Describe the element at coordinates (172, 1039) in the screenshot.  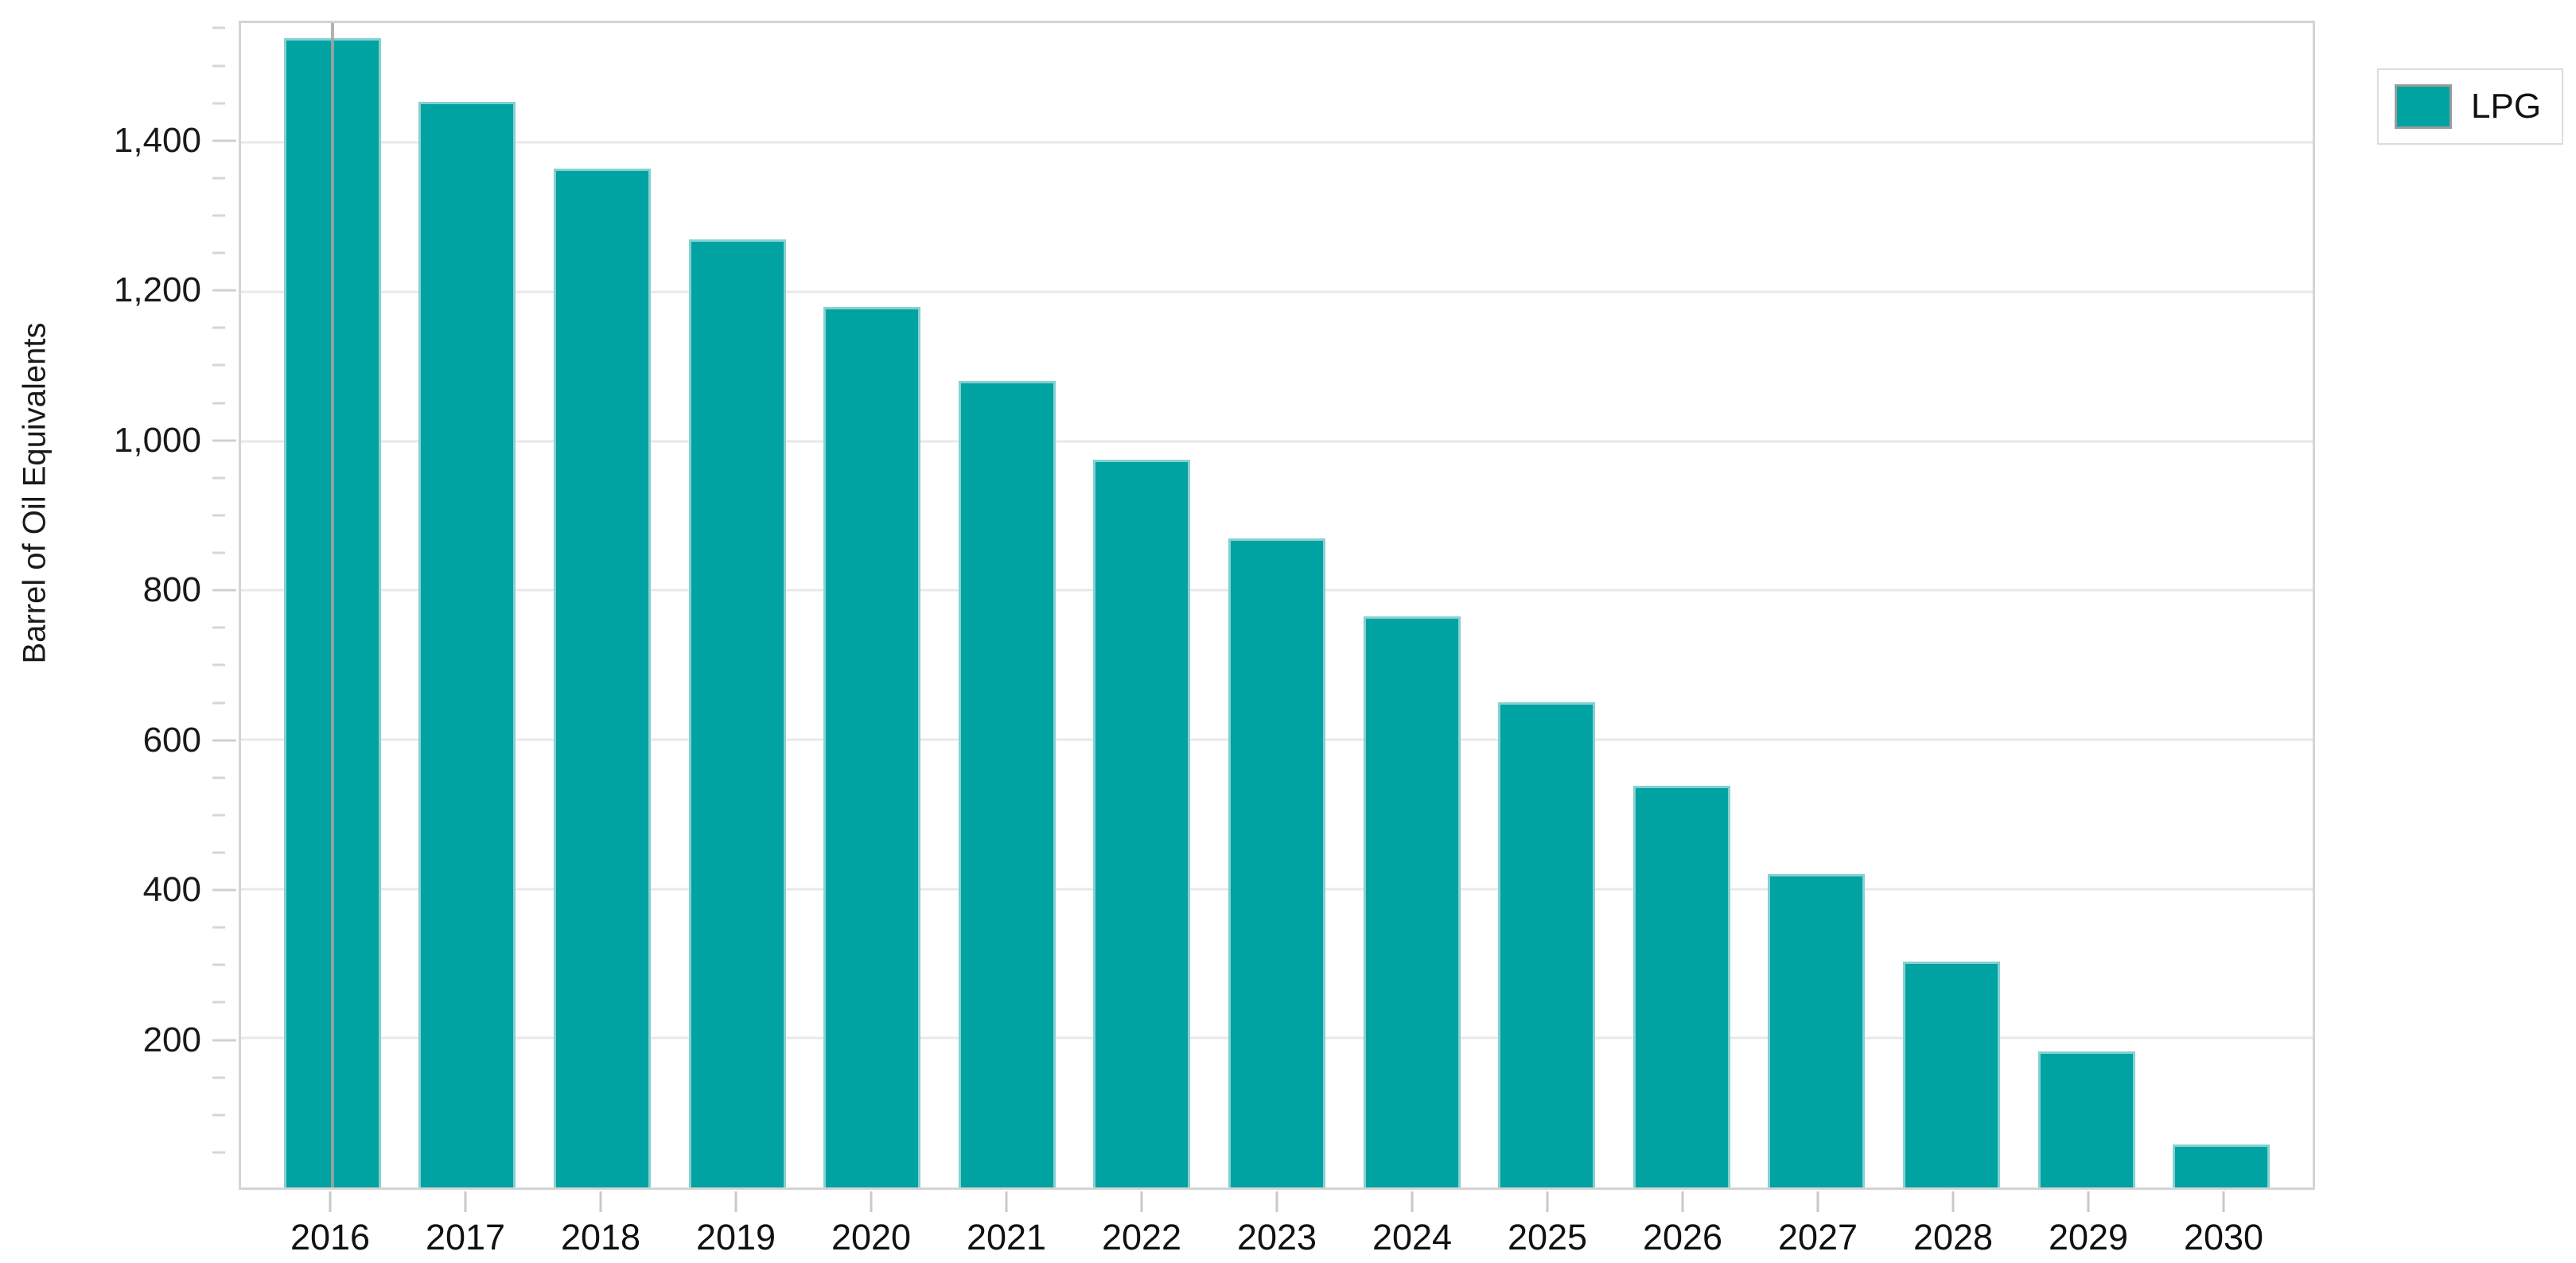
I see `y-tick-label-200: 200` at that location.